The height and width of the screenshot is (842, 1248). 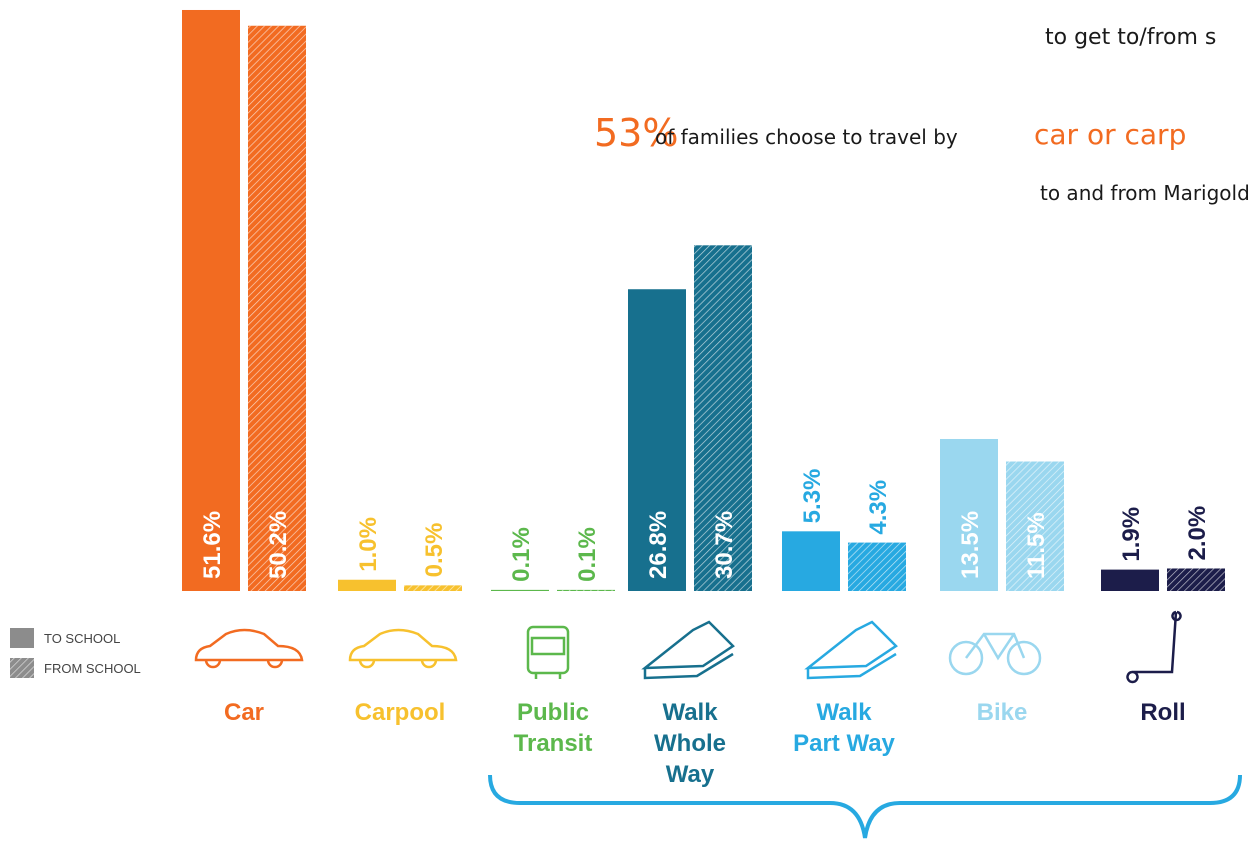 What do you see at coordinates (970, 545) in the screenshot?
I see `value-label: 13.5%` at bounding box center [970, 545].